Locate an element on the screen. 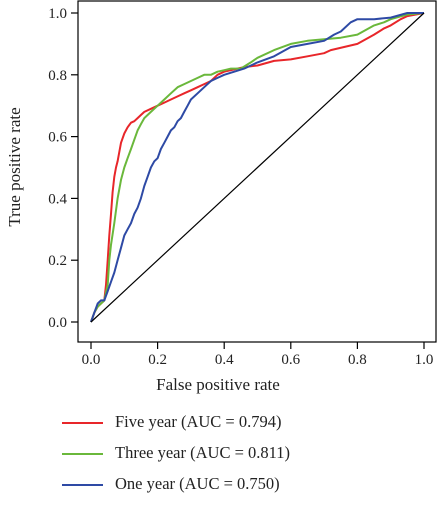 The image size is (437, 505). x-tick-label: 1.0 is located at coordinates (424, 360).